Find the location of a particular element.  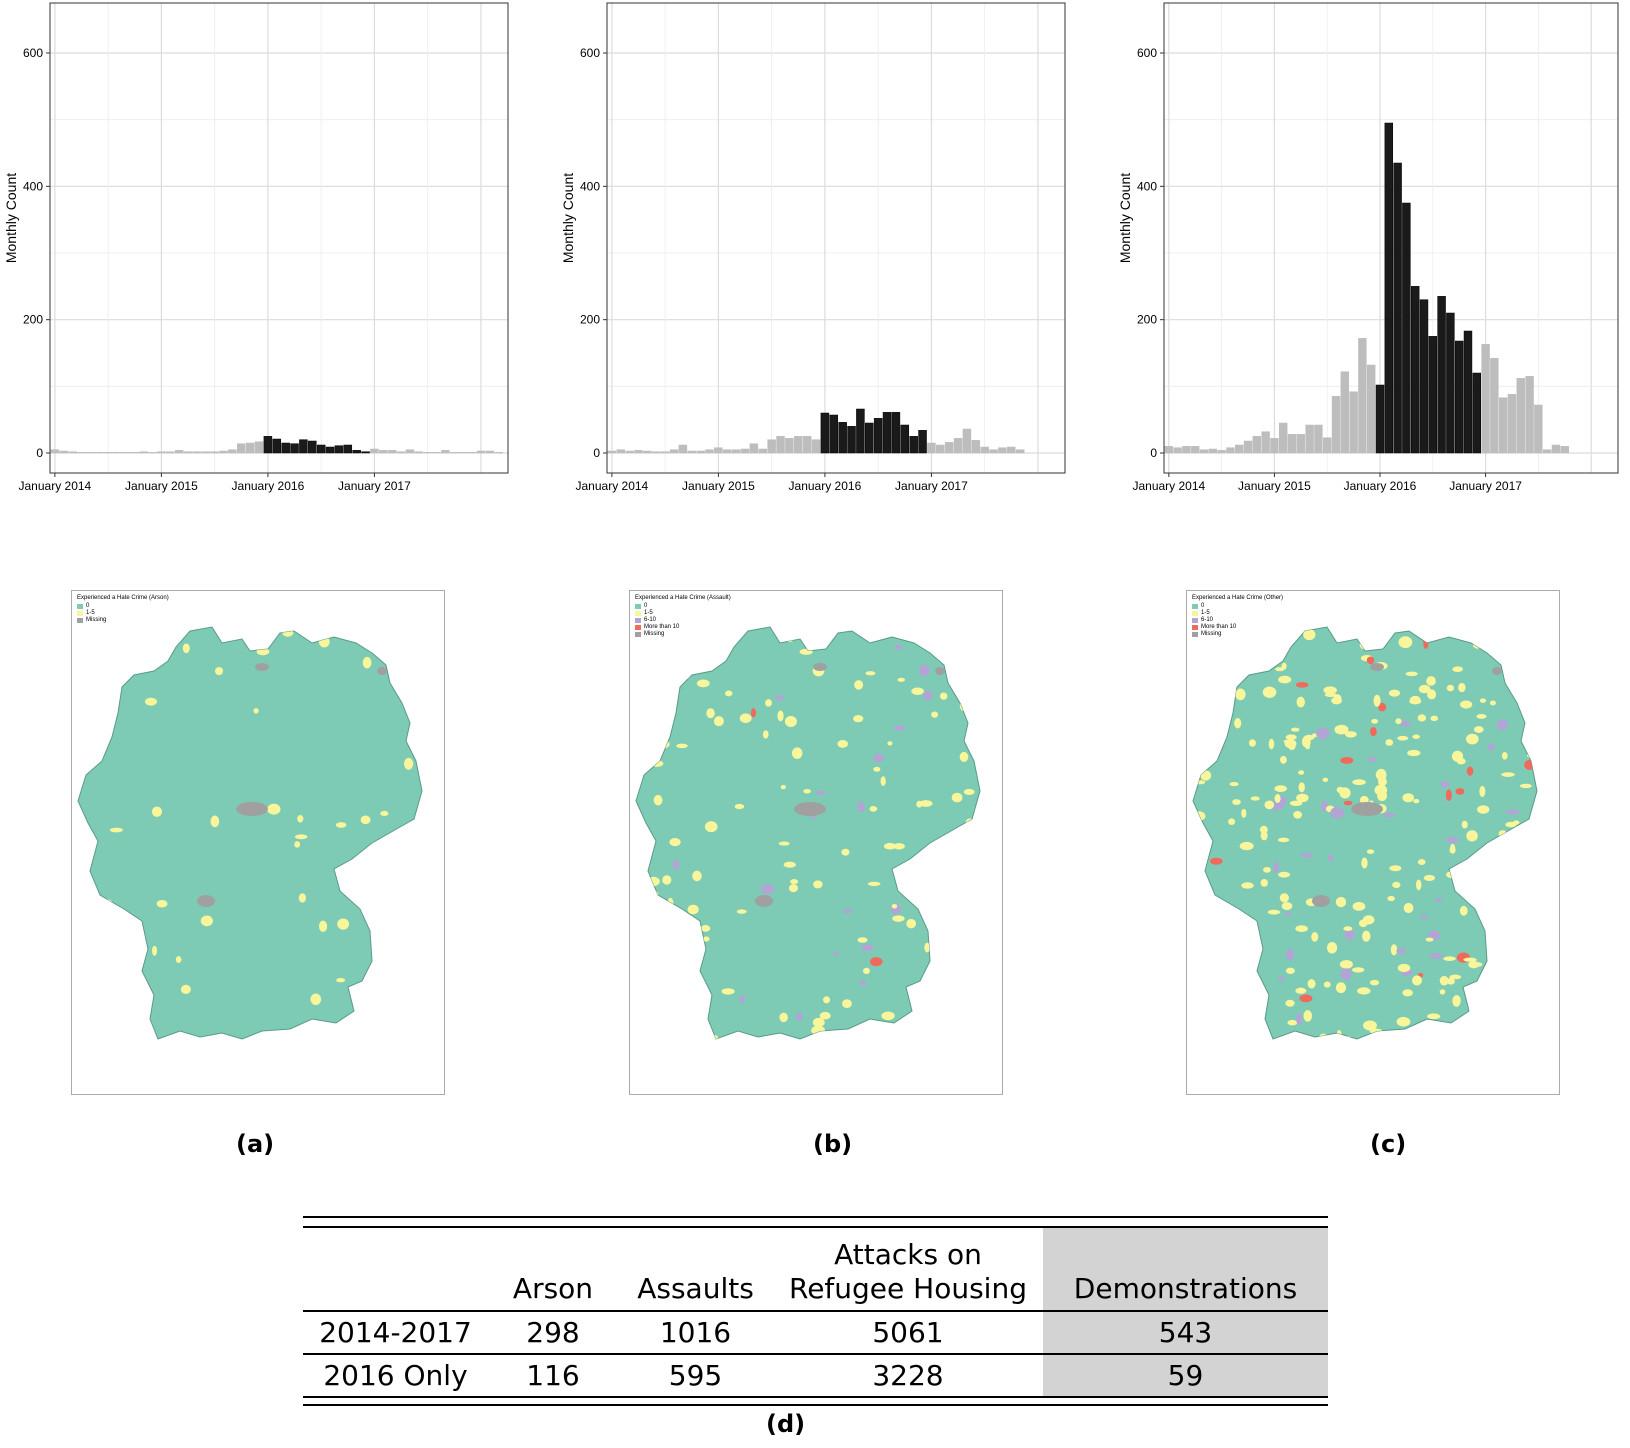

legend-label: 0 is located at coordinates (1203, 606).